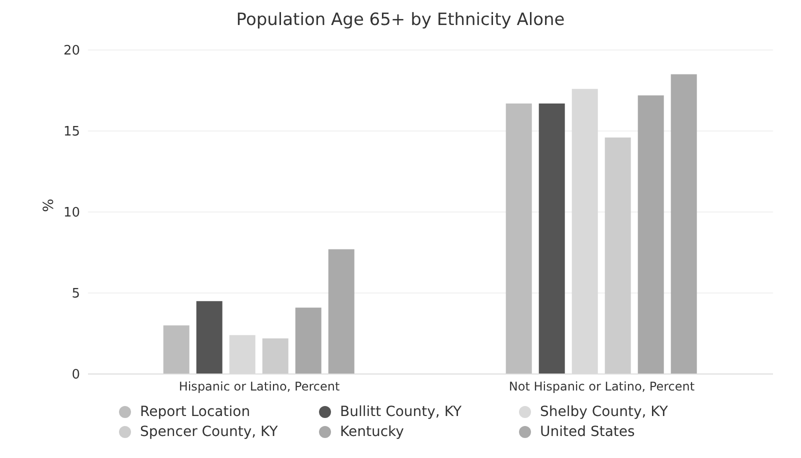 The height and width of the screenshot is (458, 801). Describe the element at coordinates (76, 294) in the screenshot. I see `y-tick-label: 5` at that location.